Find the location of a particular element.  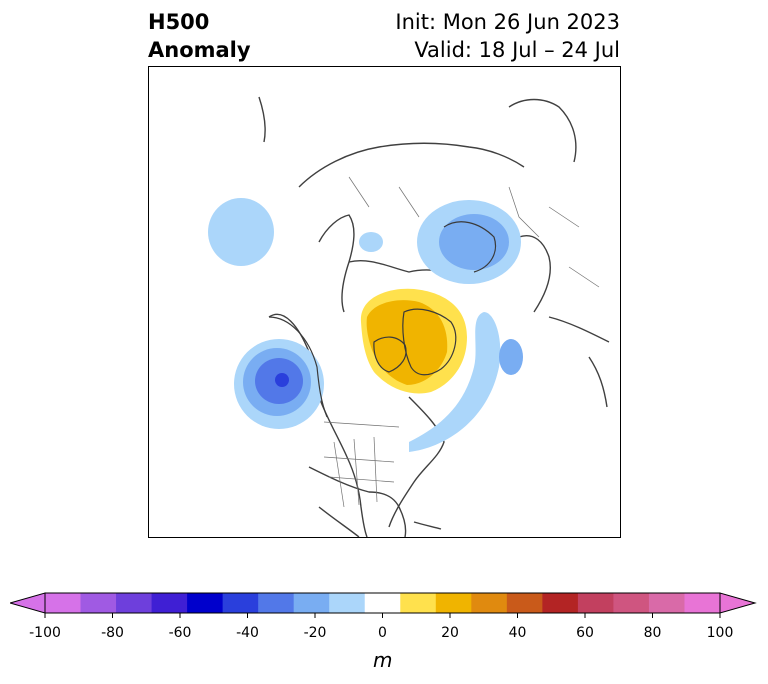

negative-anomaly-atlantic is located at coordinates (455, 382).